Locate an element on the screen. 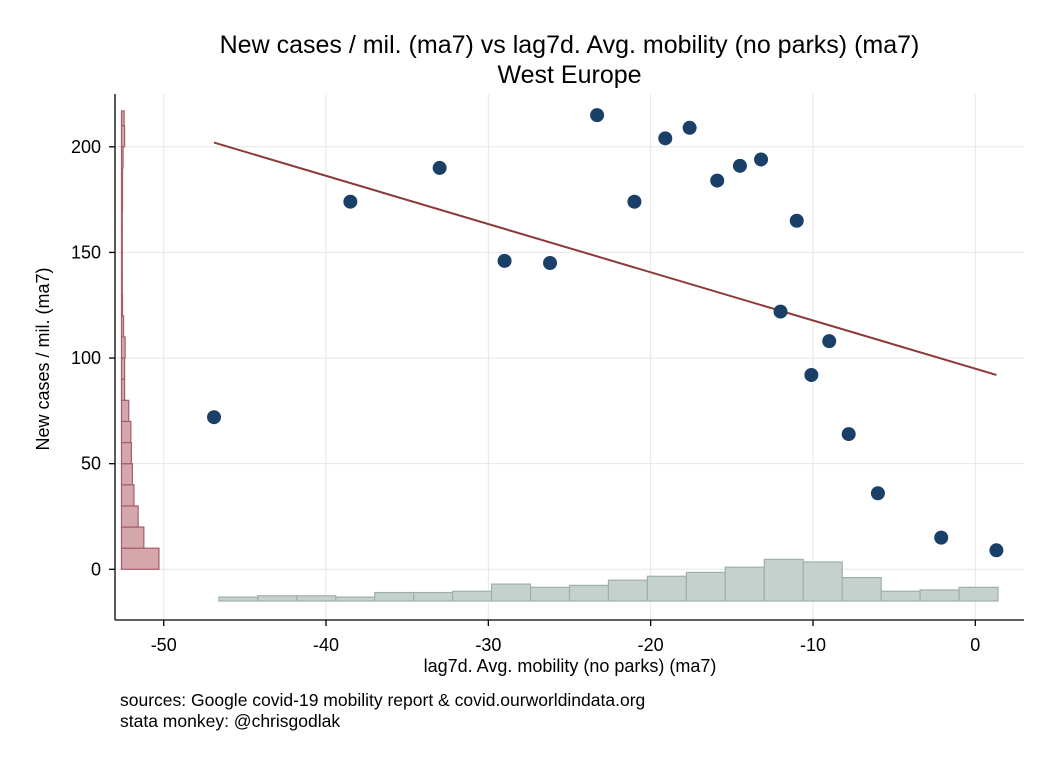 The height and width of the screenshot is (765, 1051). x-tick-label: -40 is located at coordinates (326, 645).